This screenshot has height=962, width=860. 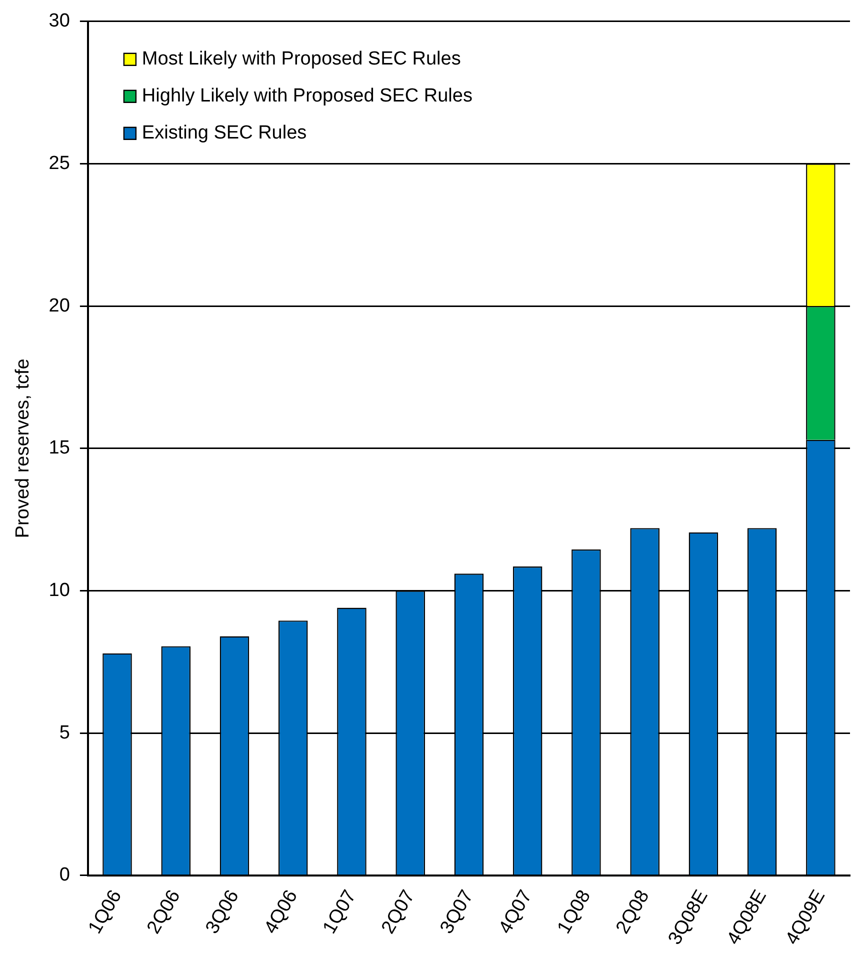 I want to click on y-tick-label: 15, so click(x=59, y=448).